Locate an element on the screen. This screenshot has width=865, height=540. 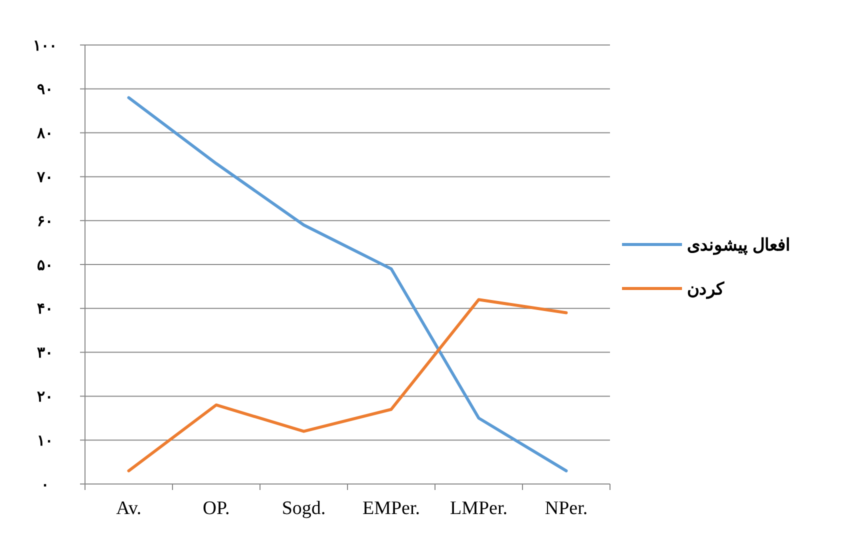
y-tick-label: ۷۰ is located at coordinates (44, 178).